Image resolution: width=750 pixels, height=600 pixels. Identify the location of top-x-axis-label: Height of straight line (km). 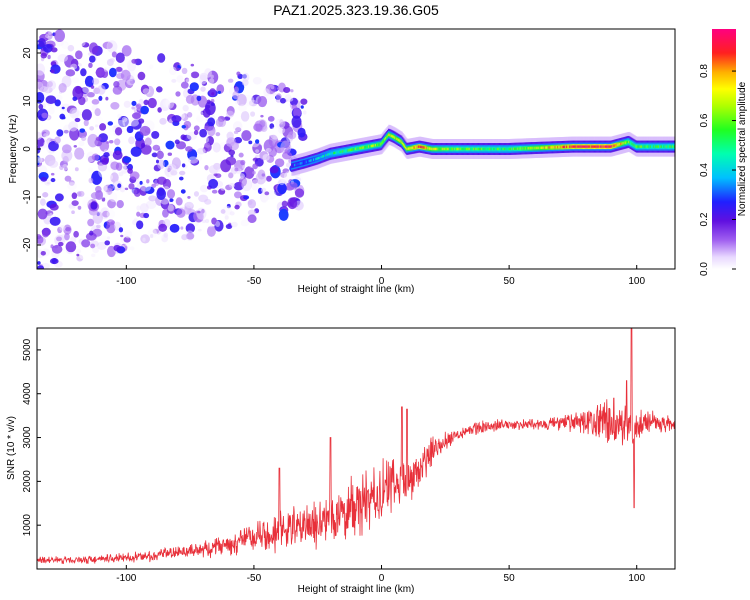
(356, 289).